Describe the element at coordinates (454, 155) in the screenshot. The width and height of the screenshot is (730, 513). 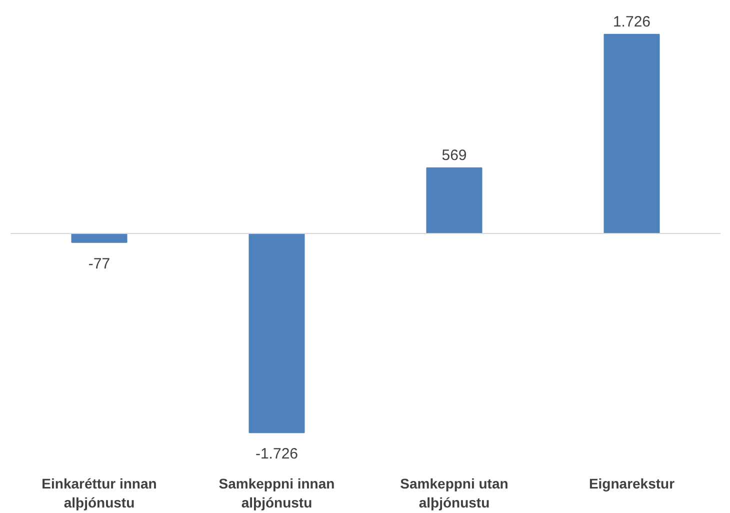
I see `data-label: 569` at that location.